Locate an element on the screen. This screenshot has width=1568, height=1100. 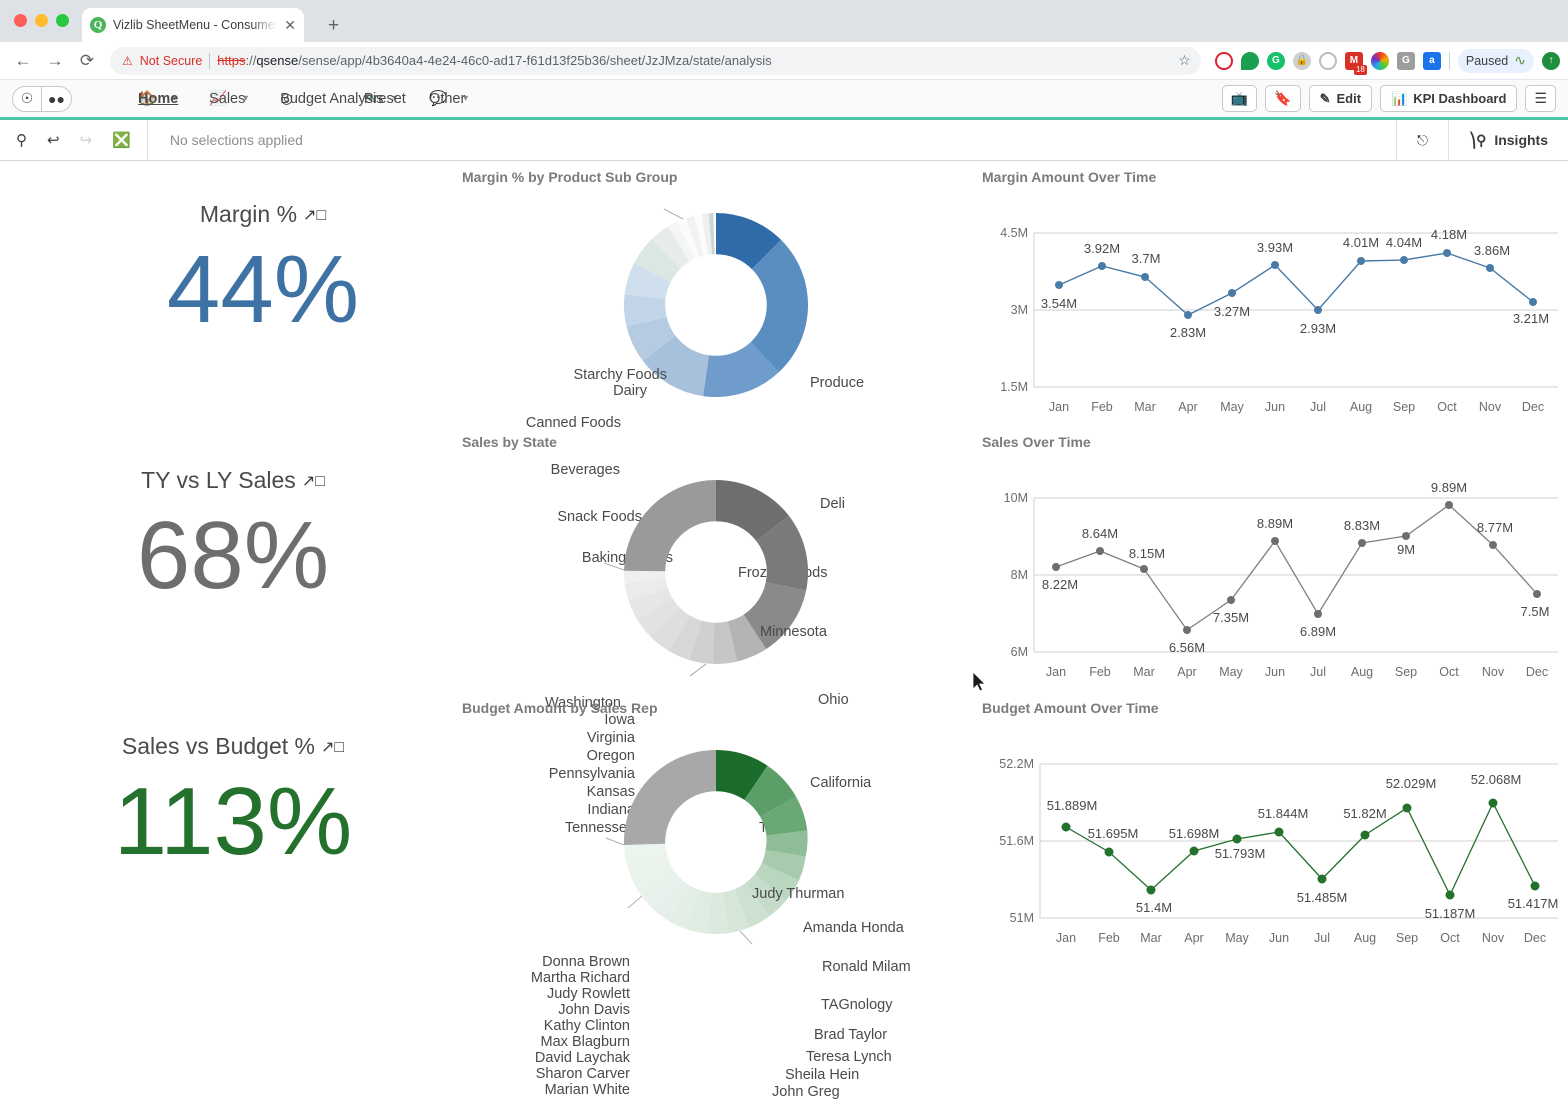
paused-status: Paused ∿ is located at coordinates (1495, 60).